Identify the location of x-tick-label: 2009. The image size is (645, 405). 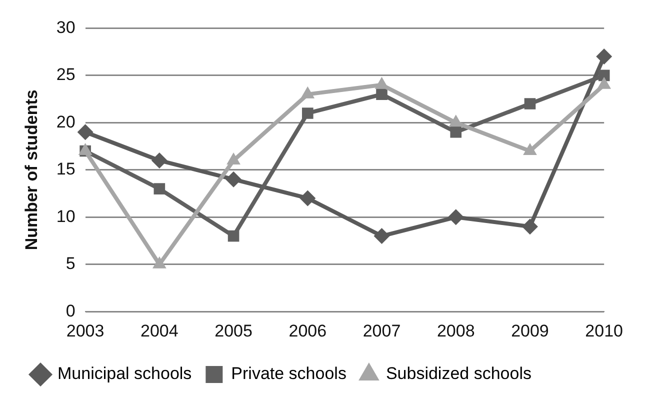
(530, 330).